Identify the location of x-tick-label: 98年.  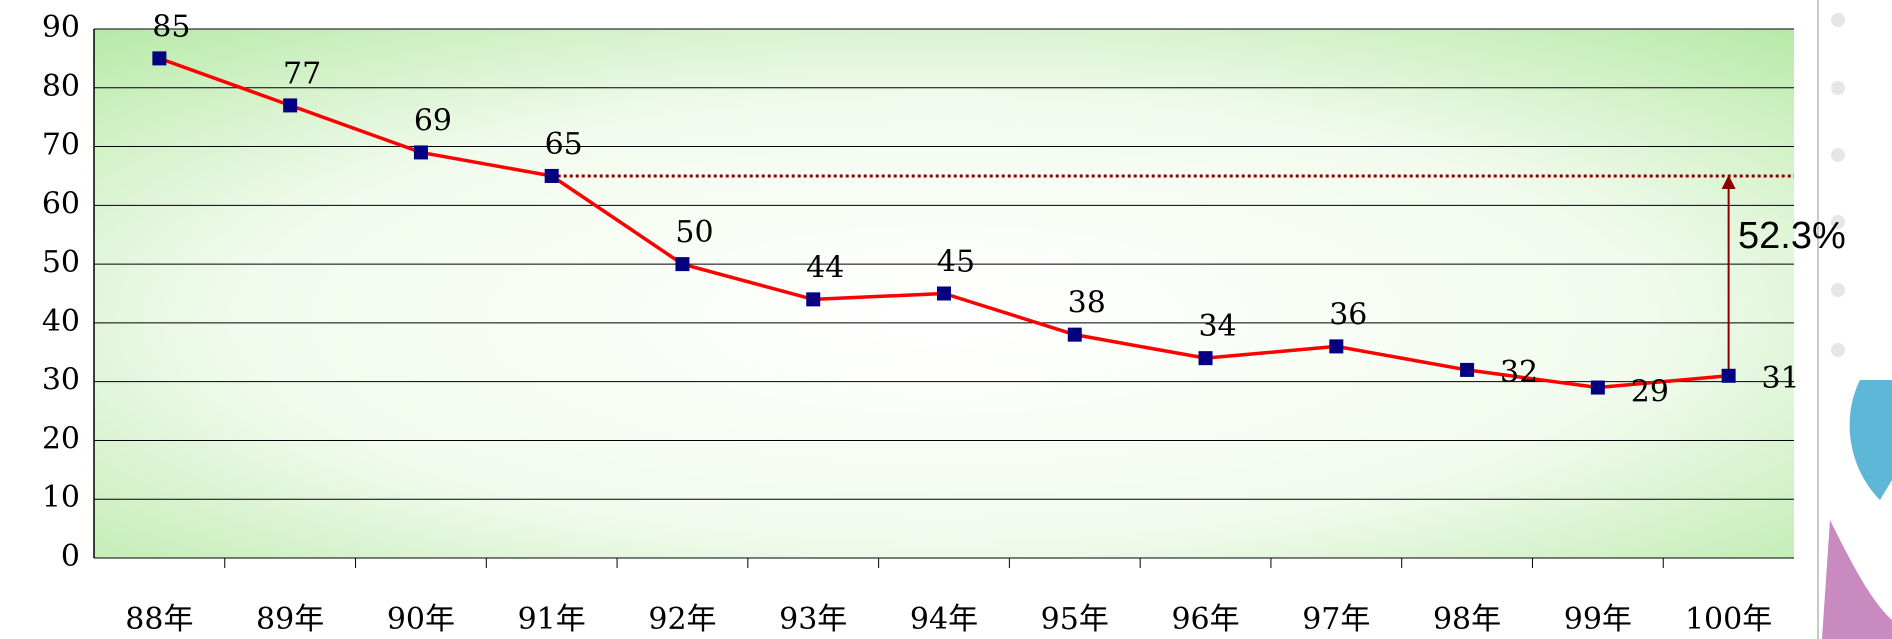
(1467, 619).